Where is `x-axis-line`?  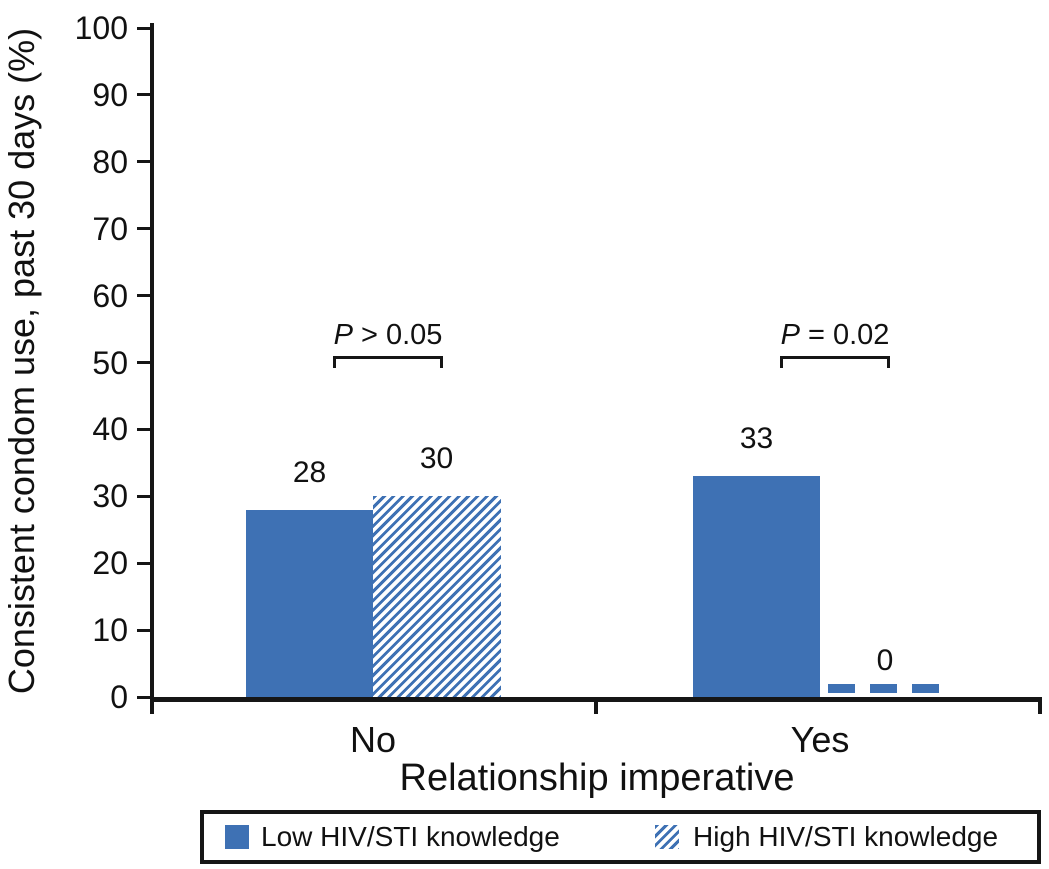 x-axis-line is located at coordinates (596, 699).